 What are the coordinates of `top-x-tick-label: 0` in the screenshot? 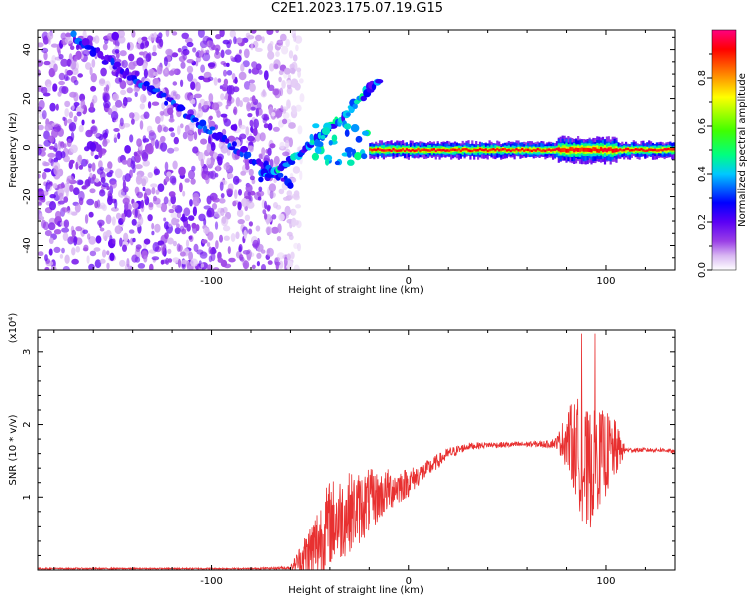 It's located at (409, 281).